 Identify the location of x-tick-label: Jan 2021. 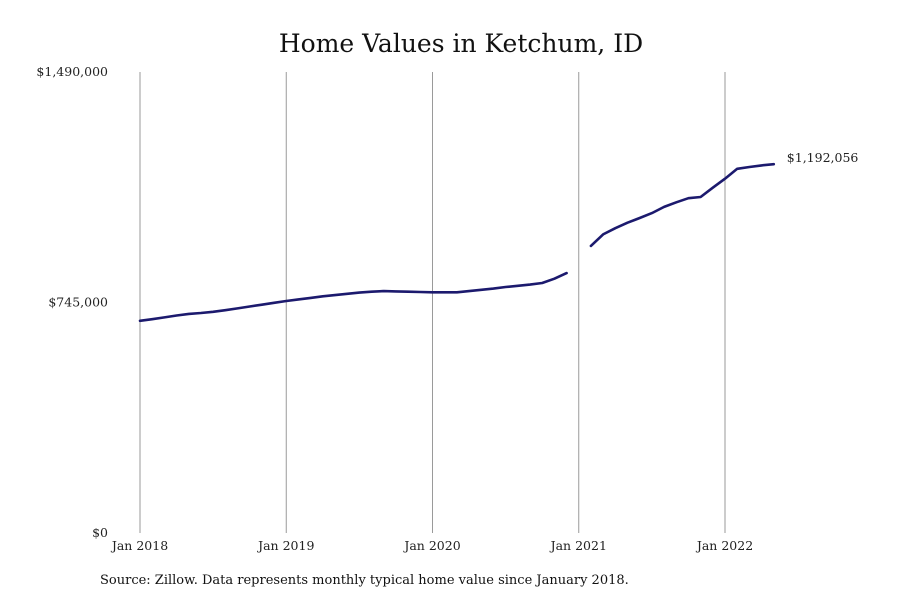
(578, 545).